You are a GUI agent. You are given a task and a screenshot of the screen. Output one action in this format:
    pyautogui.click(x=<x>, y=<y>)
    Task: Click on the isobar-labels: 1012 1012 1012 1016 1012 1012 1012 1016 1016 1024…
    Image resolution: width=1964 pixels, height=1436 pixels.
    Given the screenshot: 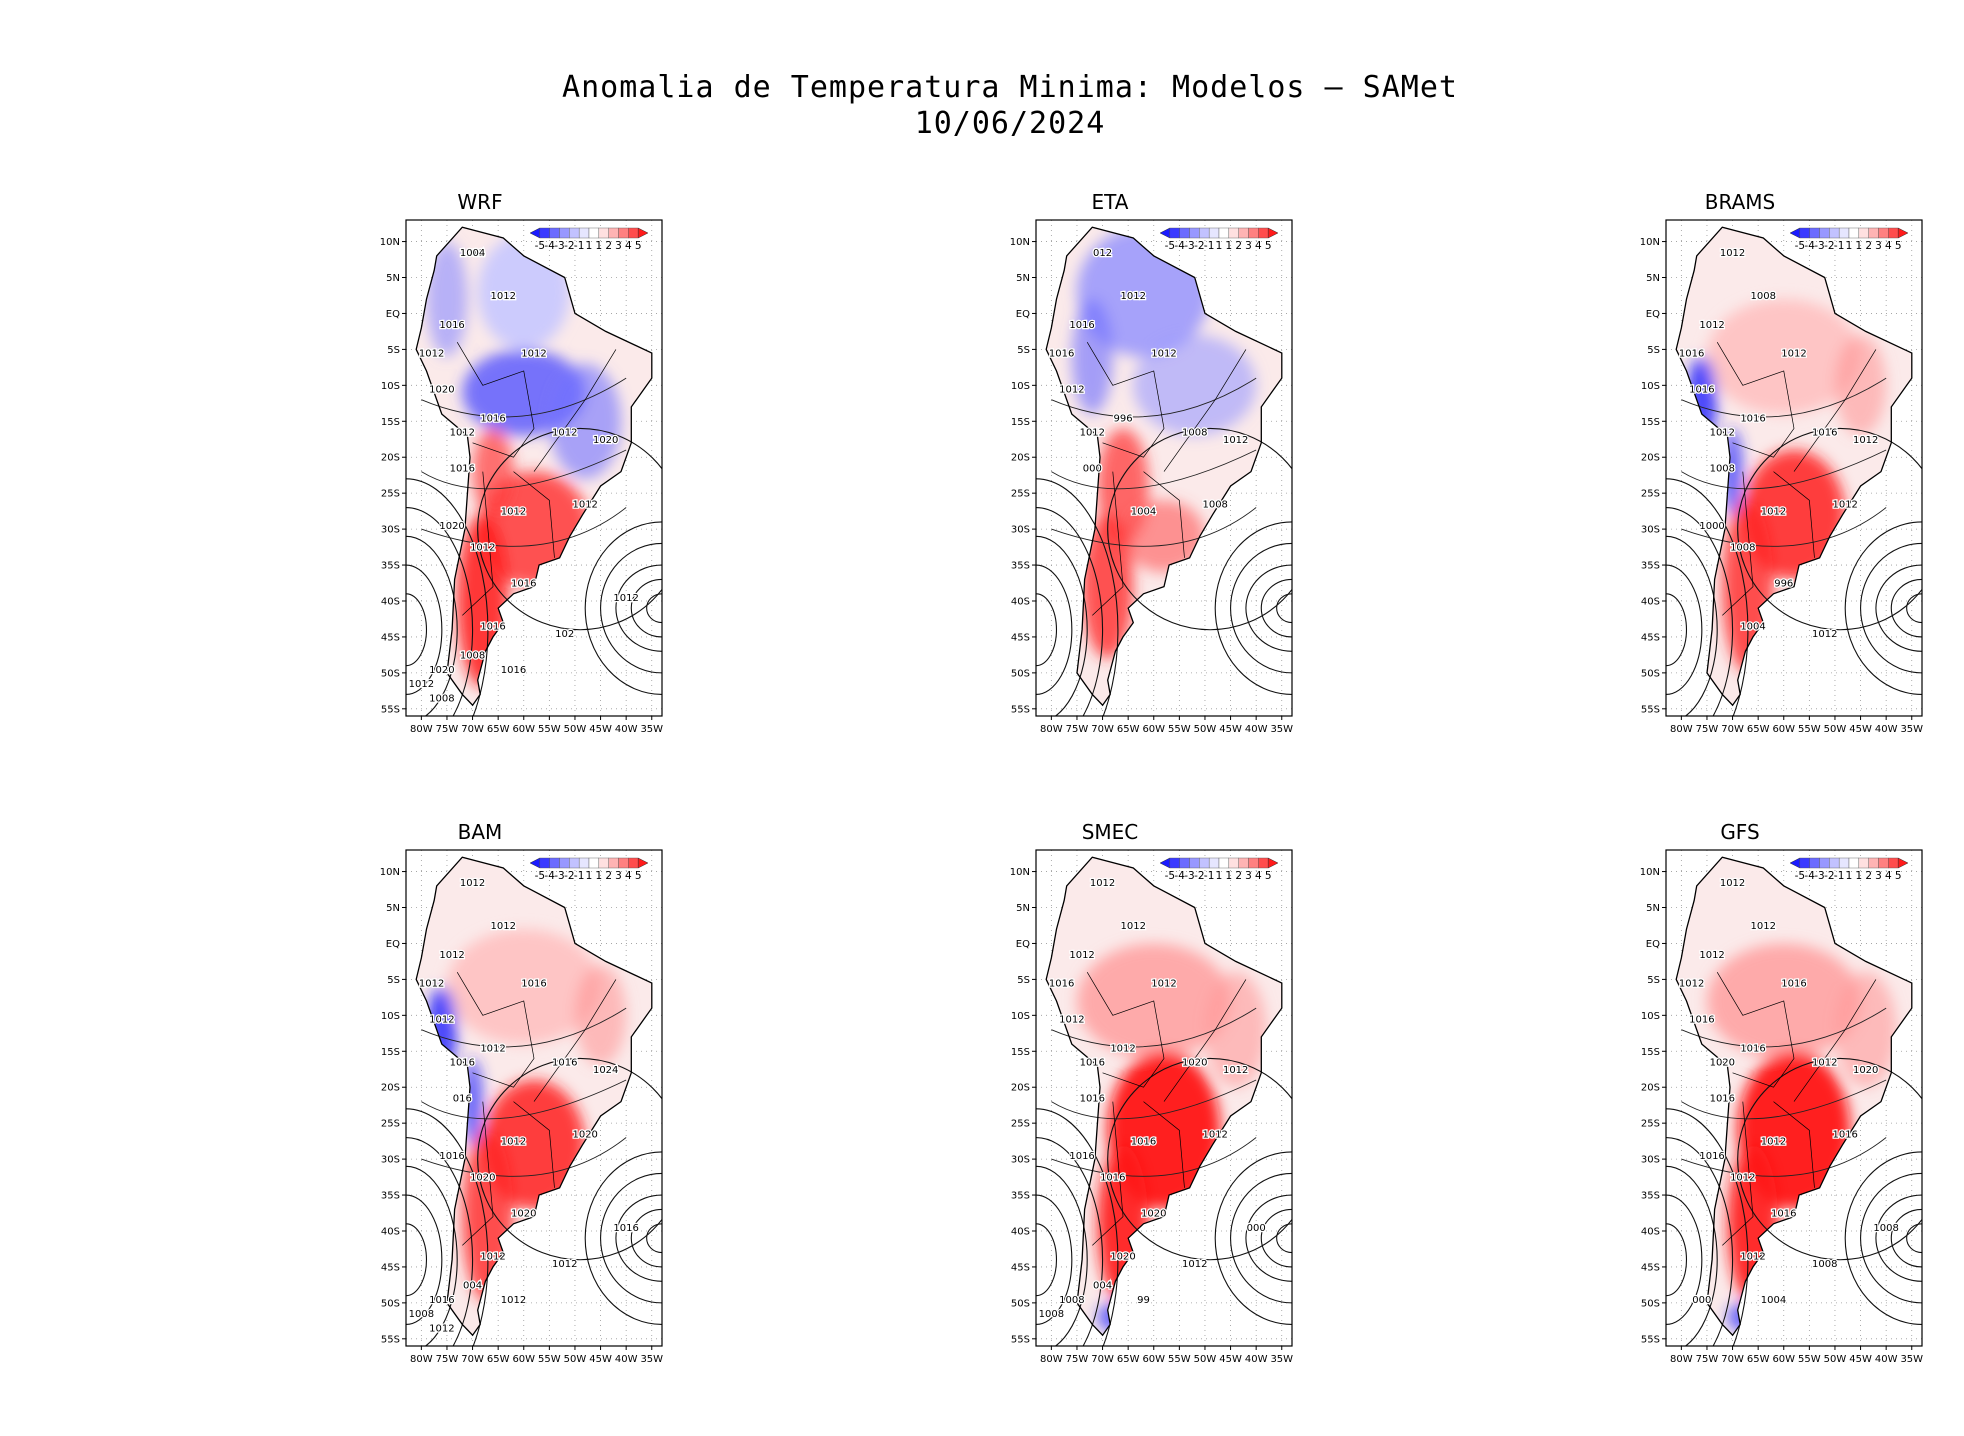 What is the action you would take?
    pyautogui.click(x=523, y=1106)
    